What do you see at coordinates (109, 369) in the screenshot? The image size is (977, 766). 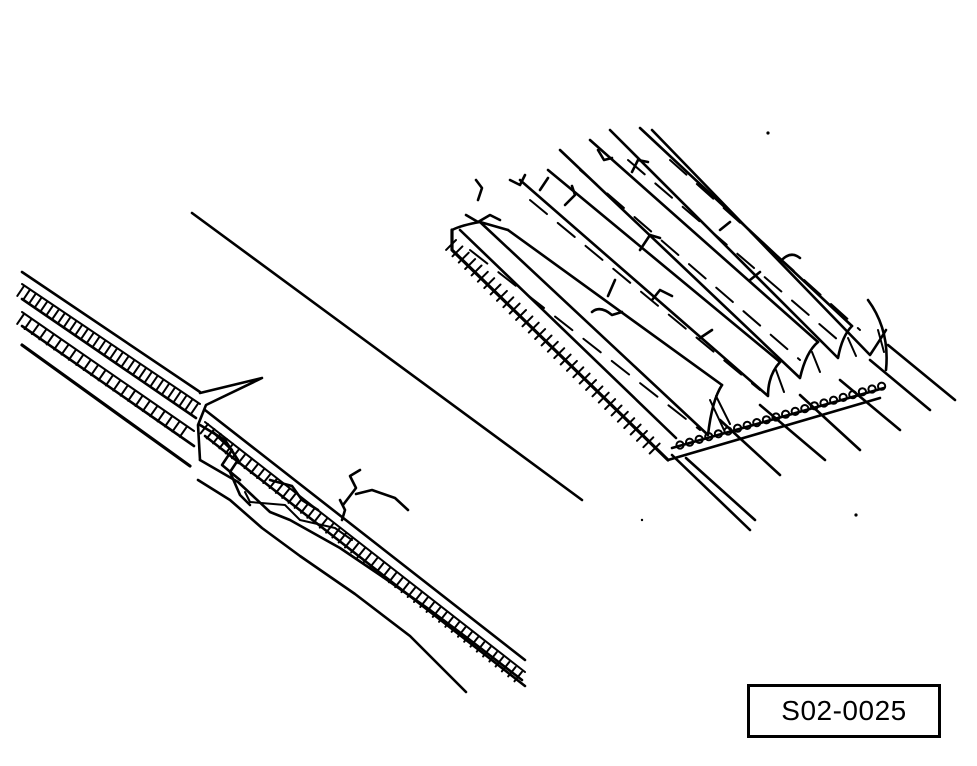 I see `belt-segment-upper` at bounding box center [109, 369].